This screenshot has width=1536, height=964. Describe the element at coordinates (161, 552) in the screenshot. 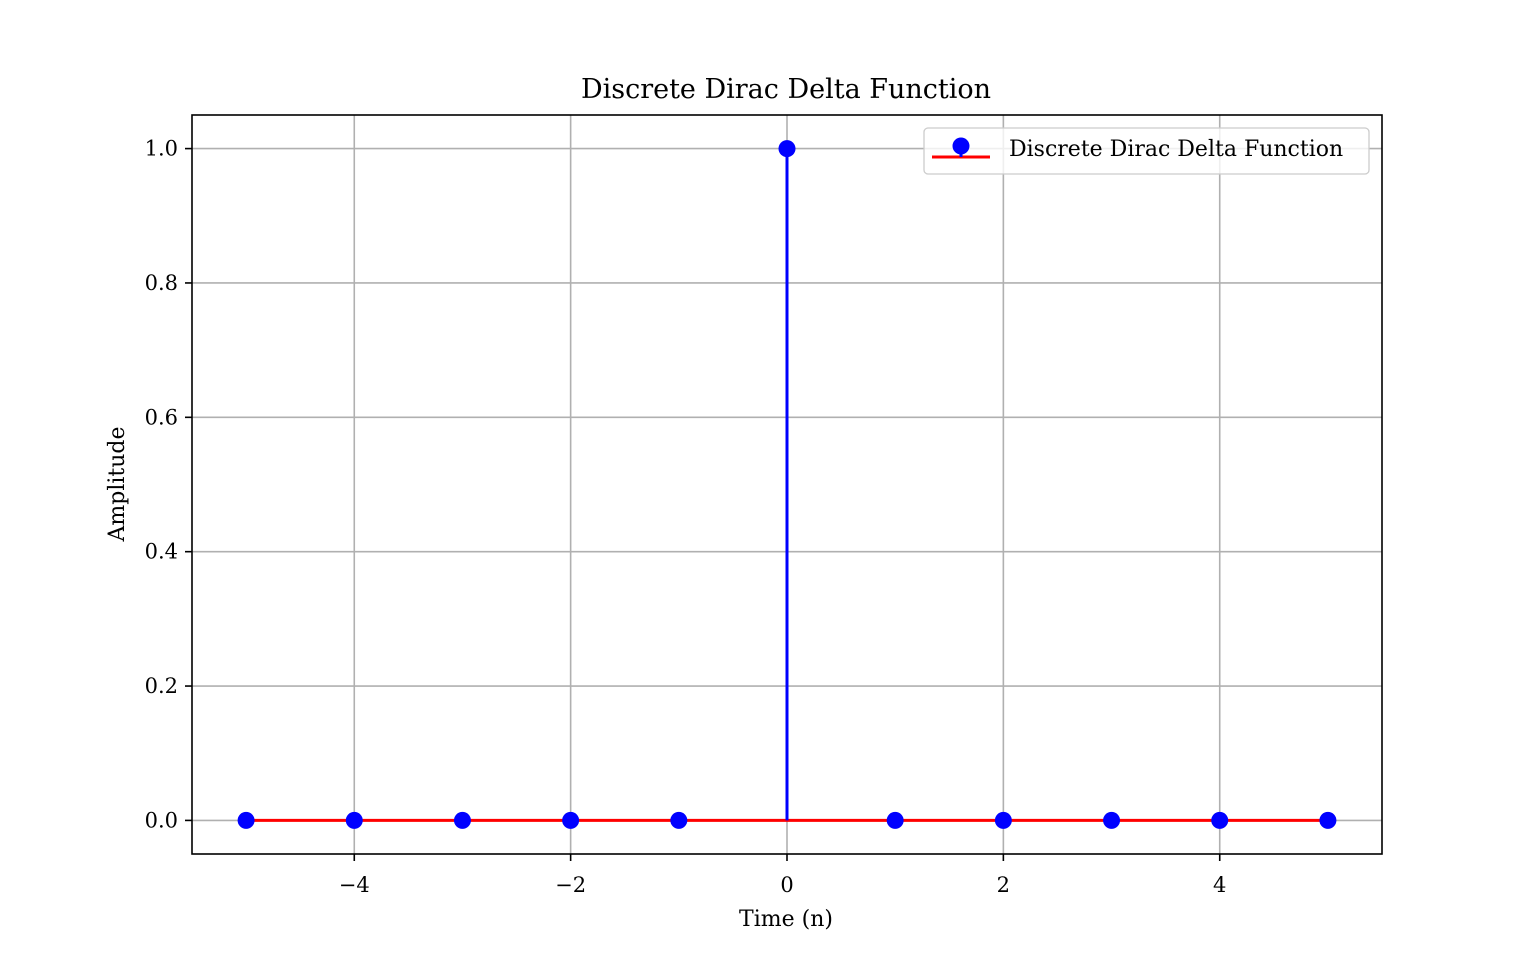

I see `y-tick-label: 0.4` at that location.